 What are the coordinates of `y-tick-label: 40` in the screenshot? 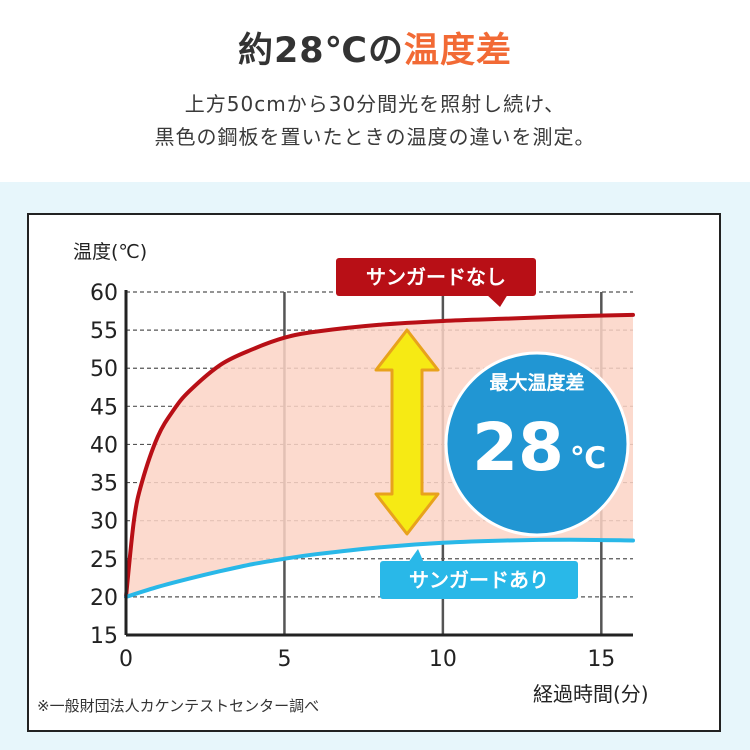 It's located at (104, 445).